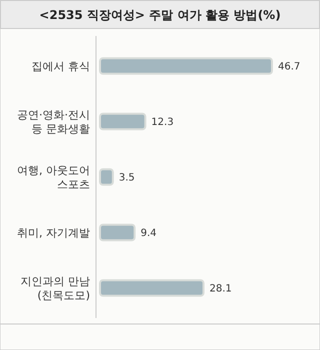 The height and width of the screenshot is (350, 320). I want to click on chart-title: <2535 직장여성> 주말 여가 활용 방법(%), so click(160, 15).